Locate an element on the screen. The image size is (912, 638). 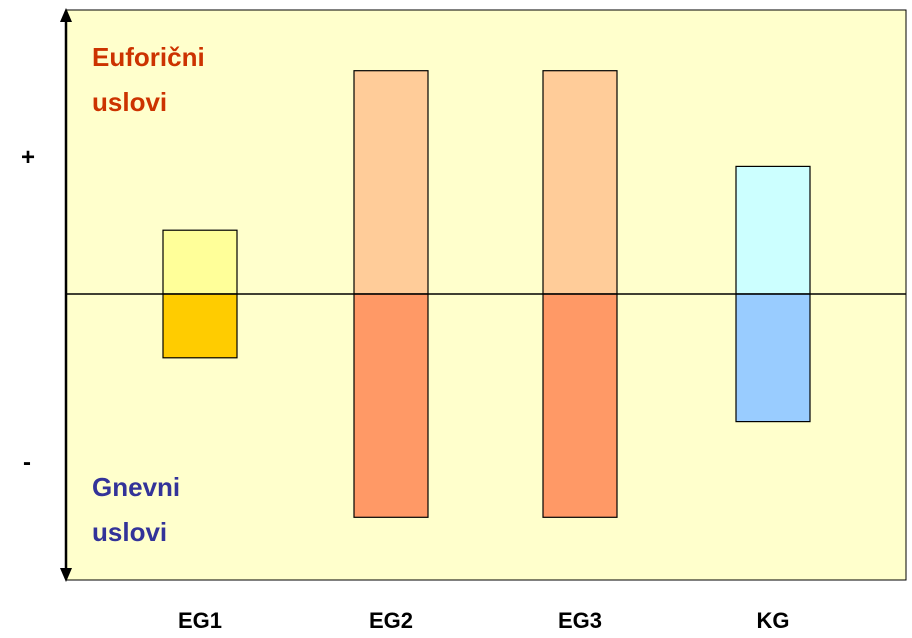
bar-eg2-negative is located at coordinates (391, 405).